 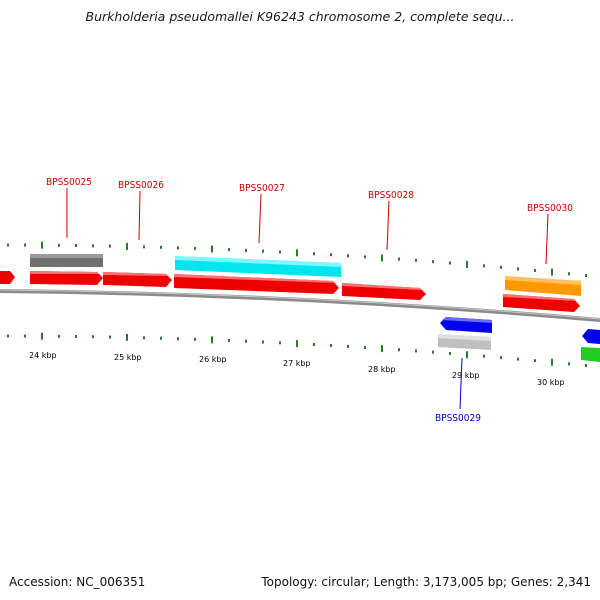 I want to click on scale-label-26kbp: 26 kbp, so click(x=213, y=359).